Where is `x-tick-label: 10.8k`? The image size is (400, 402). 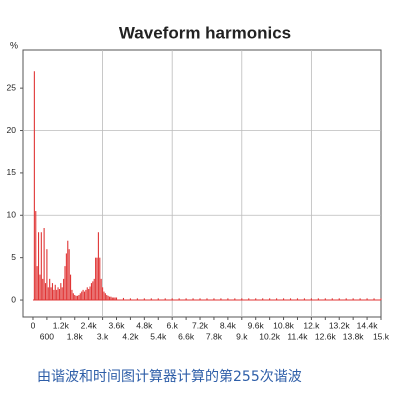
x-tick-label: 10.8k is located at coordinates (284, 325).